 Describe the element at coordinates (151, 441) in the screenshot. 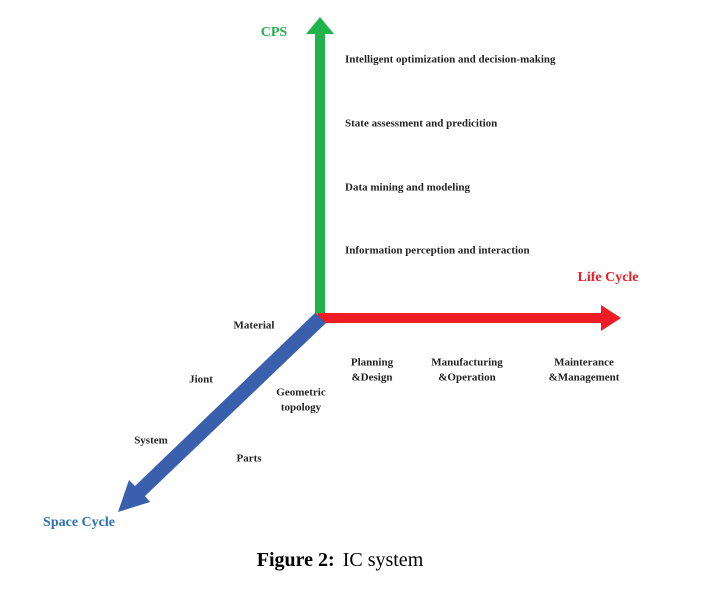

I see `space-item: System` at that location.